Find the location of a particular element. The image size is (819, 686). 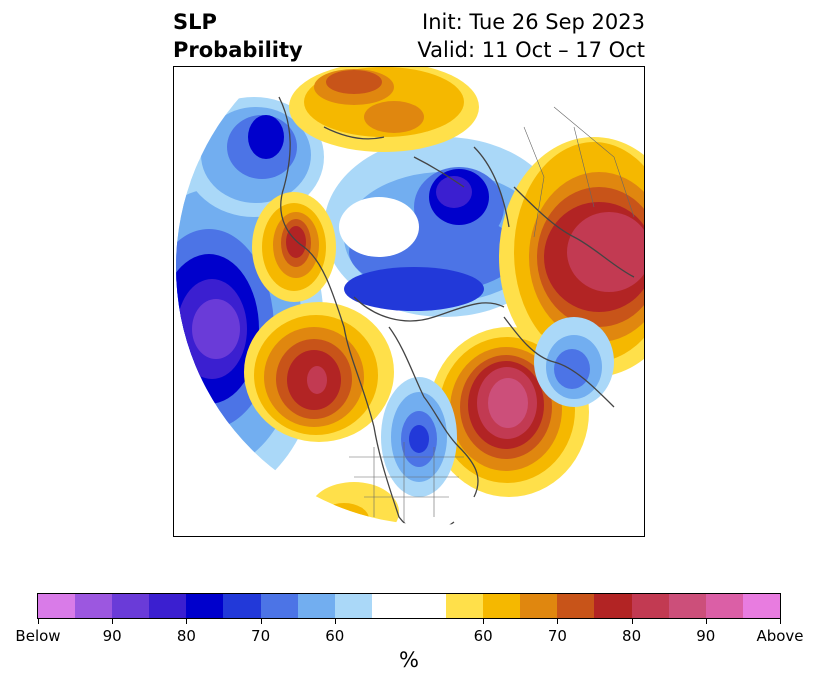

colorbar-tick-label: Above is located at coordinates (780, 636).